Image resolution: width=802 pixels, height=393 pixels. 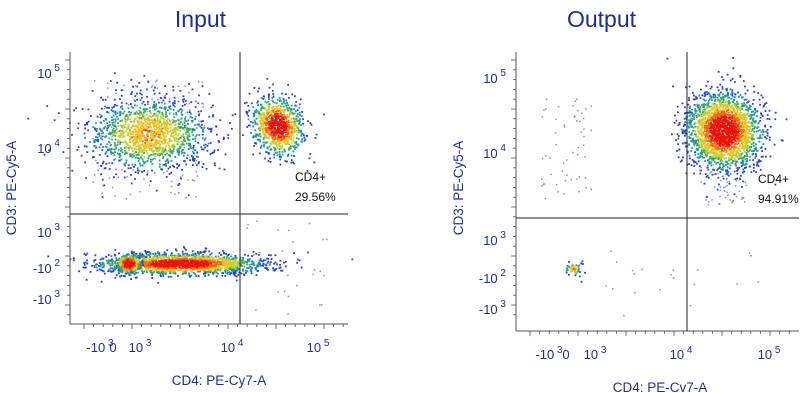 What do you see at coordinates (660, 386) in the screenshot?
I see `x-axis-title: CD4: PE-Cv7-A` at bounding box center [660, 386].